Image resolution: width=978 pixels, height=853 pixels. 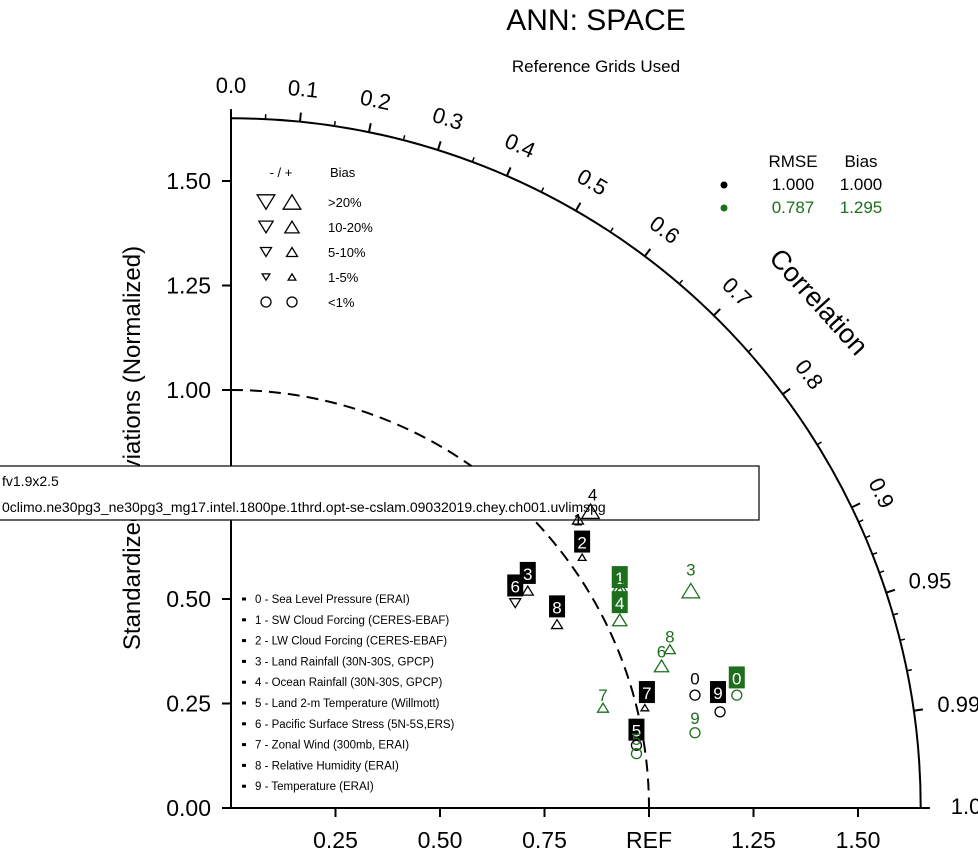 I want to click on chart-title: ANN: SPACE, so click(x=596, y=20).